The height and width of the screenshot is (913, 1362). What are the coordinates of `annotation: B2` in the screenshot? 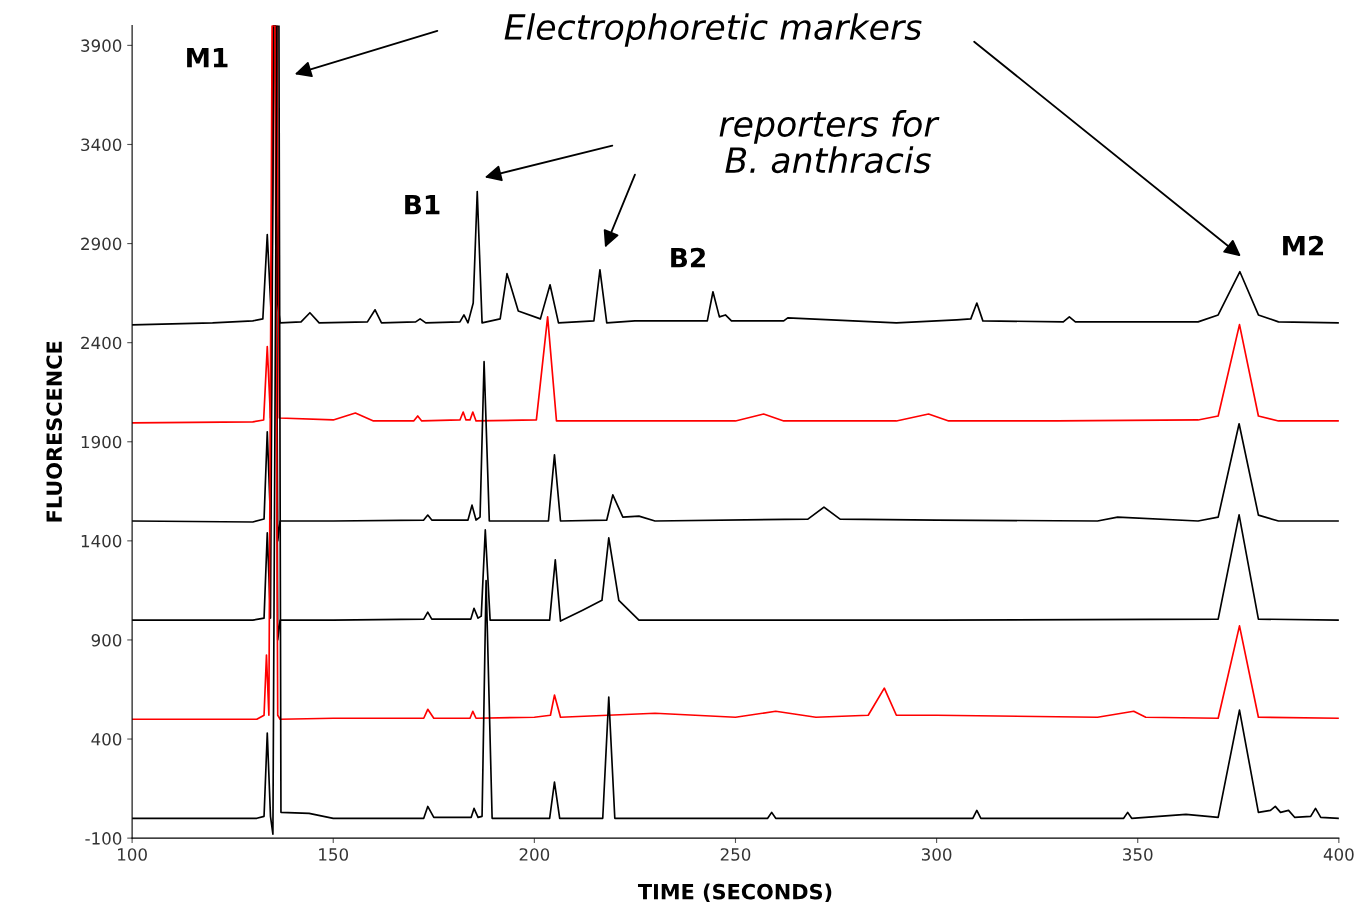 It's located at (688, 257).